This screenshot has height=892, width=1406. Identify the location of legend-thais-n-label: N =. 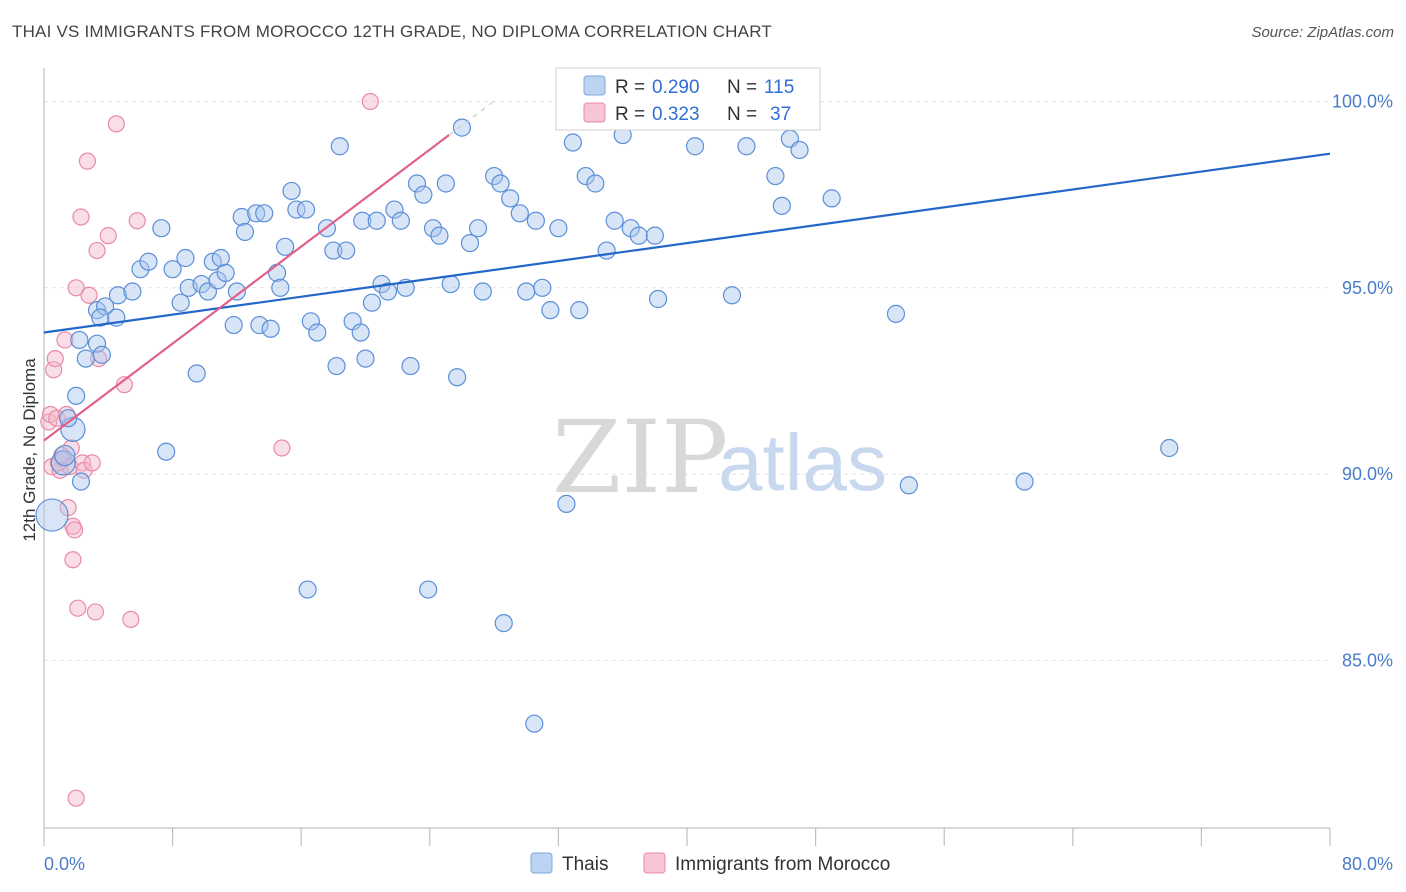
(742, 87).